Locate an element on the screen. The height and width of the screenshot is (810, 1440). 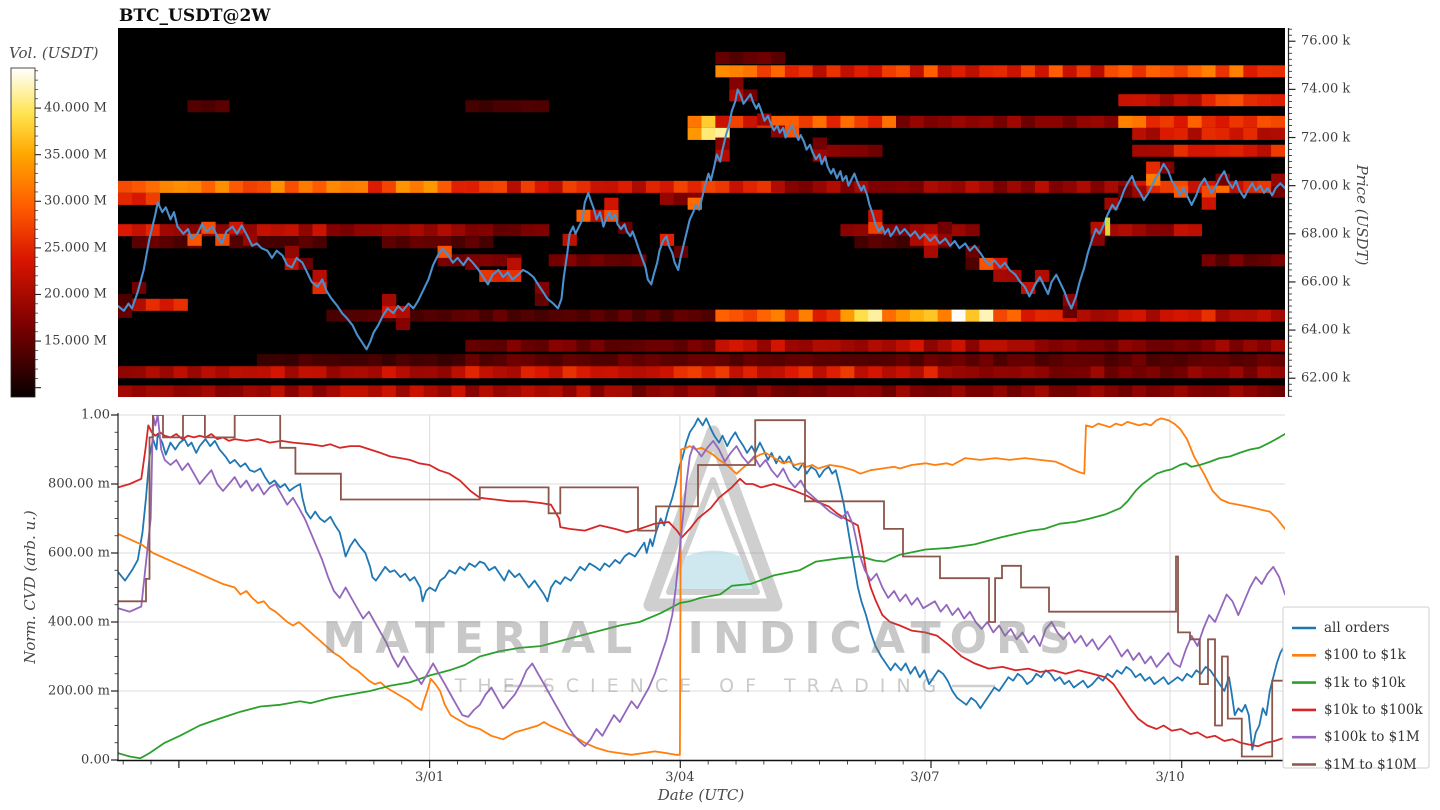
colorbar-tick-label: 35.000 M is located at coordinates (75, 155).